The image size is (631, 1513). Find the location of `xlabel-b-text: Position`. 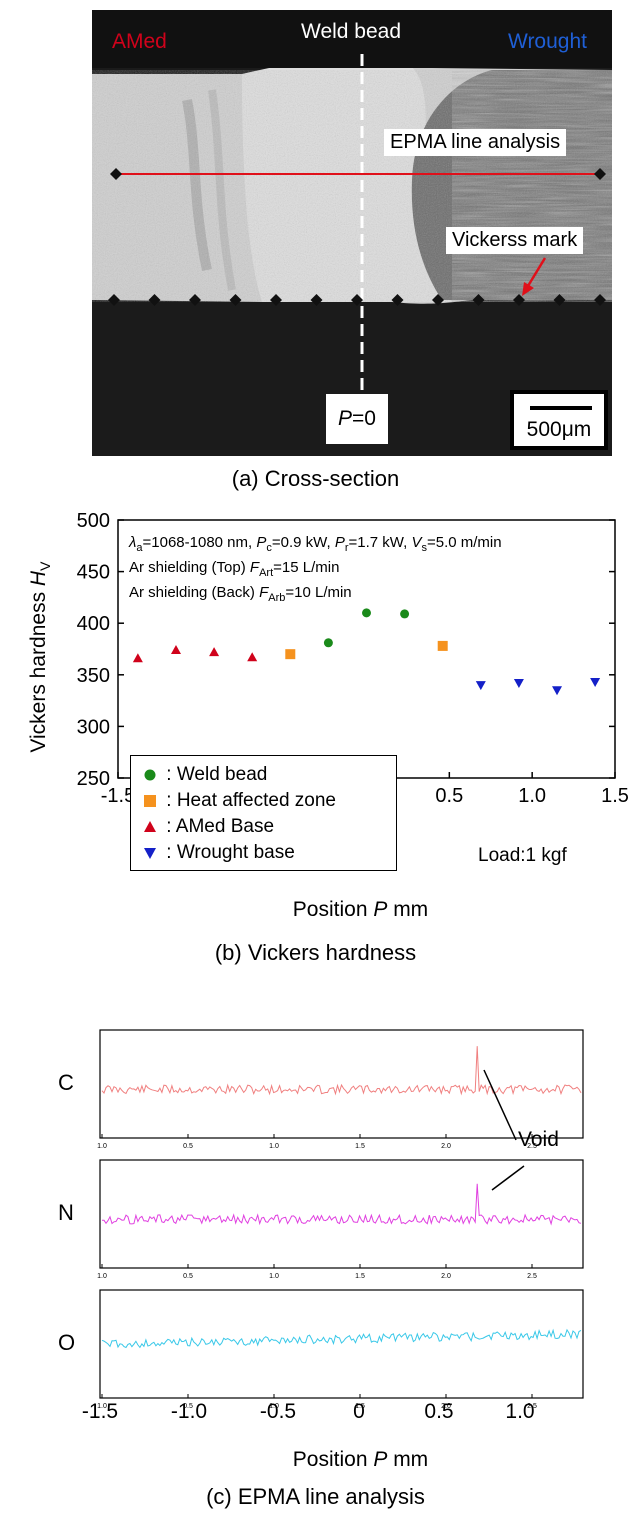

xlabel-b-text: Position is located at coordinates (333, 909).